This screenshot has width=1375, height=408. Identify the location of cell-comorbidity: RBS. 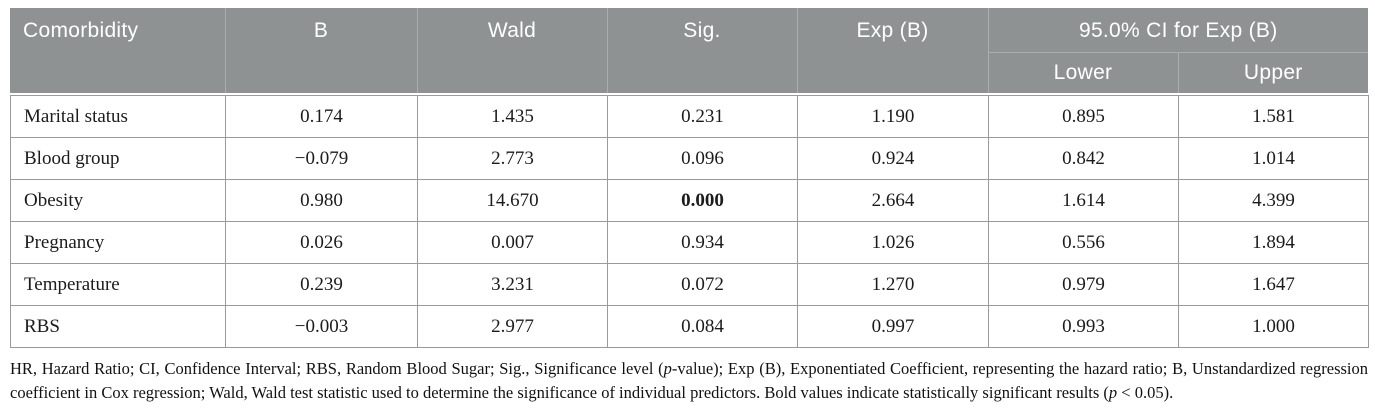
(118, 326).